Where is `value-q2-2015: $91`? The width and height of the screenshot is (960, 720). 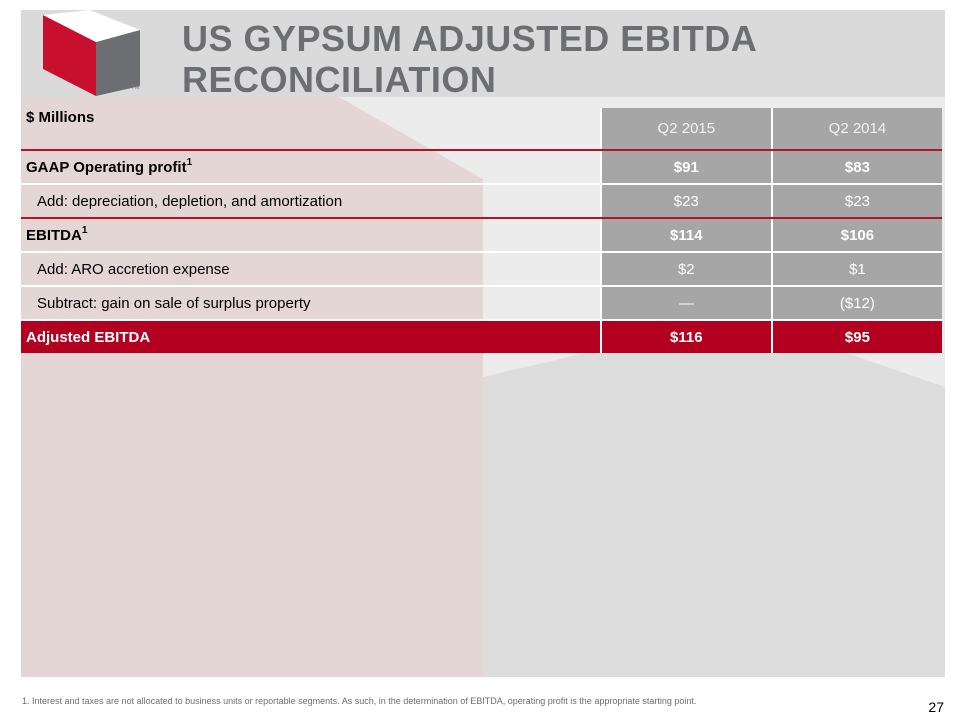 value-q2-2015: $91 is located at coordinates (685, 167).